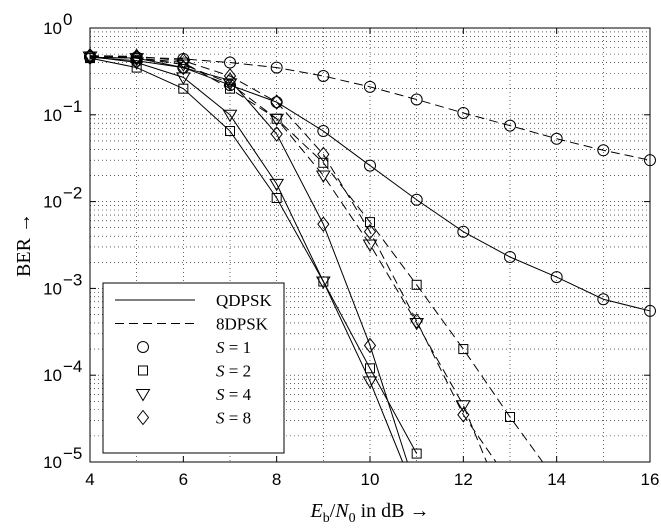 The height and width of the screenshot is (528, 661). Describe the element at coordinates (333, 511) in the screenshot. I see `x-axis-title-slash: /` at that location.